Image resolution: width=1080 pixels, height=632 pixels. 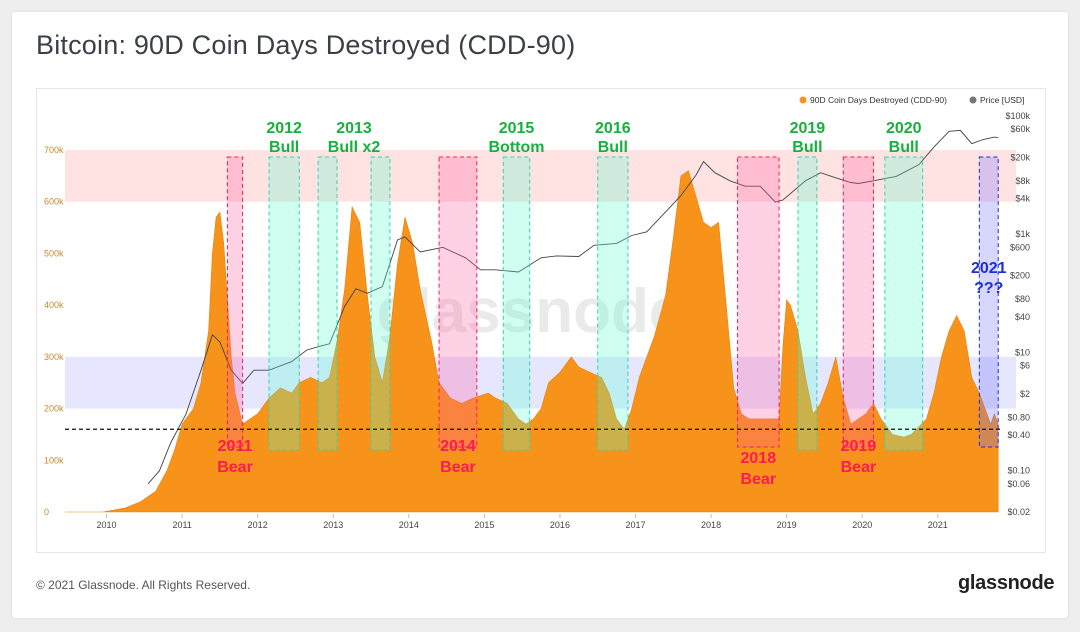 What do you see at coordinates (1017, 116) in the screenshot?
I see `y-right-tick-label: $100k` at bounding box center [1017, 116].